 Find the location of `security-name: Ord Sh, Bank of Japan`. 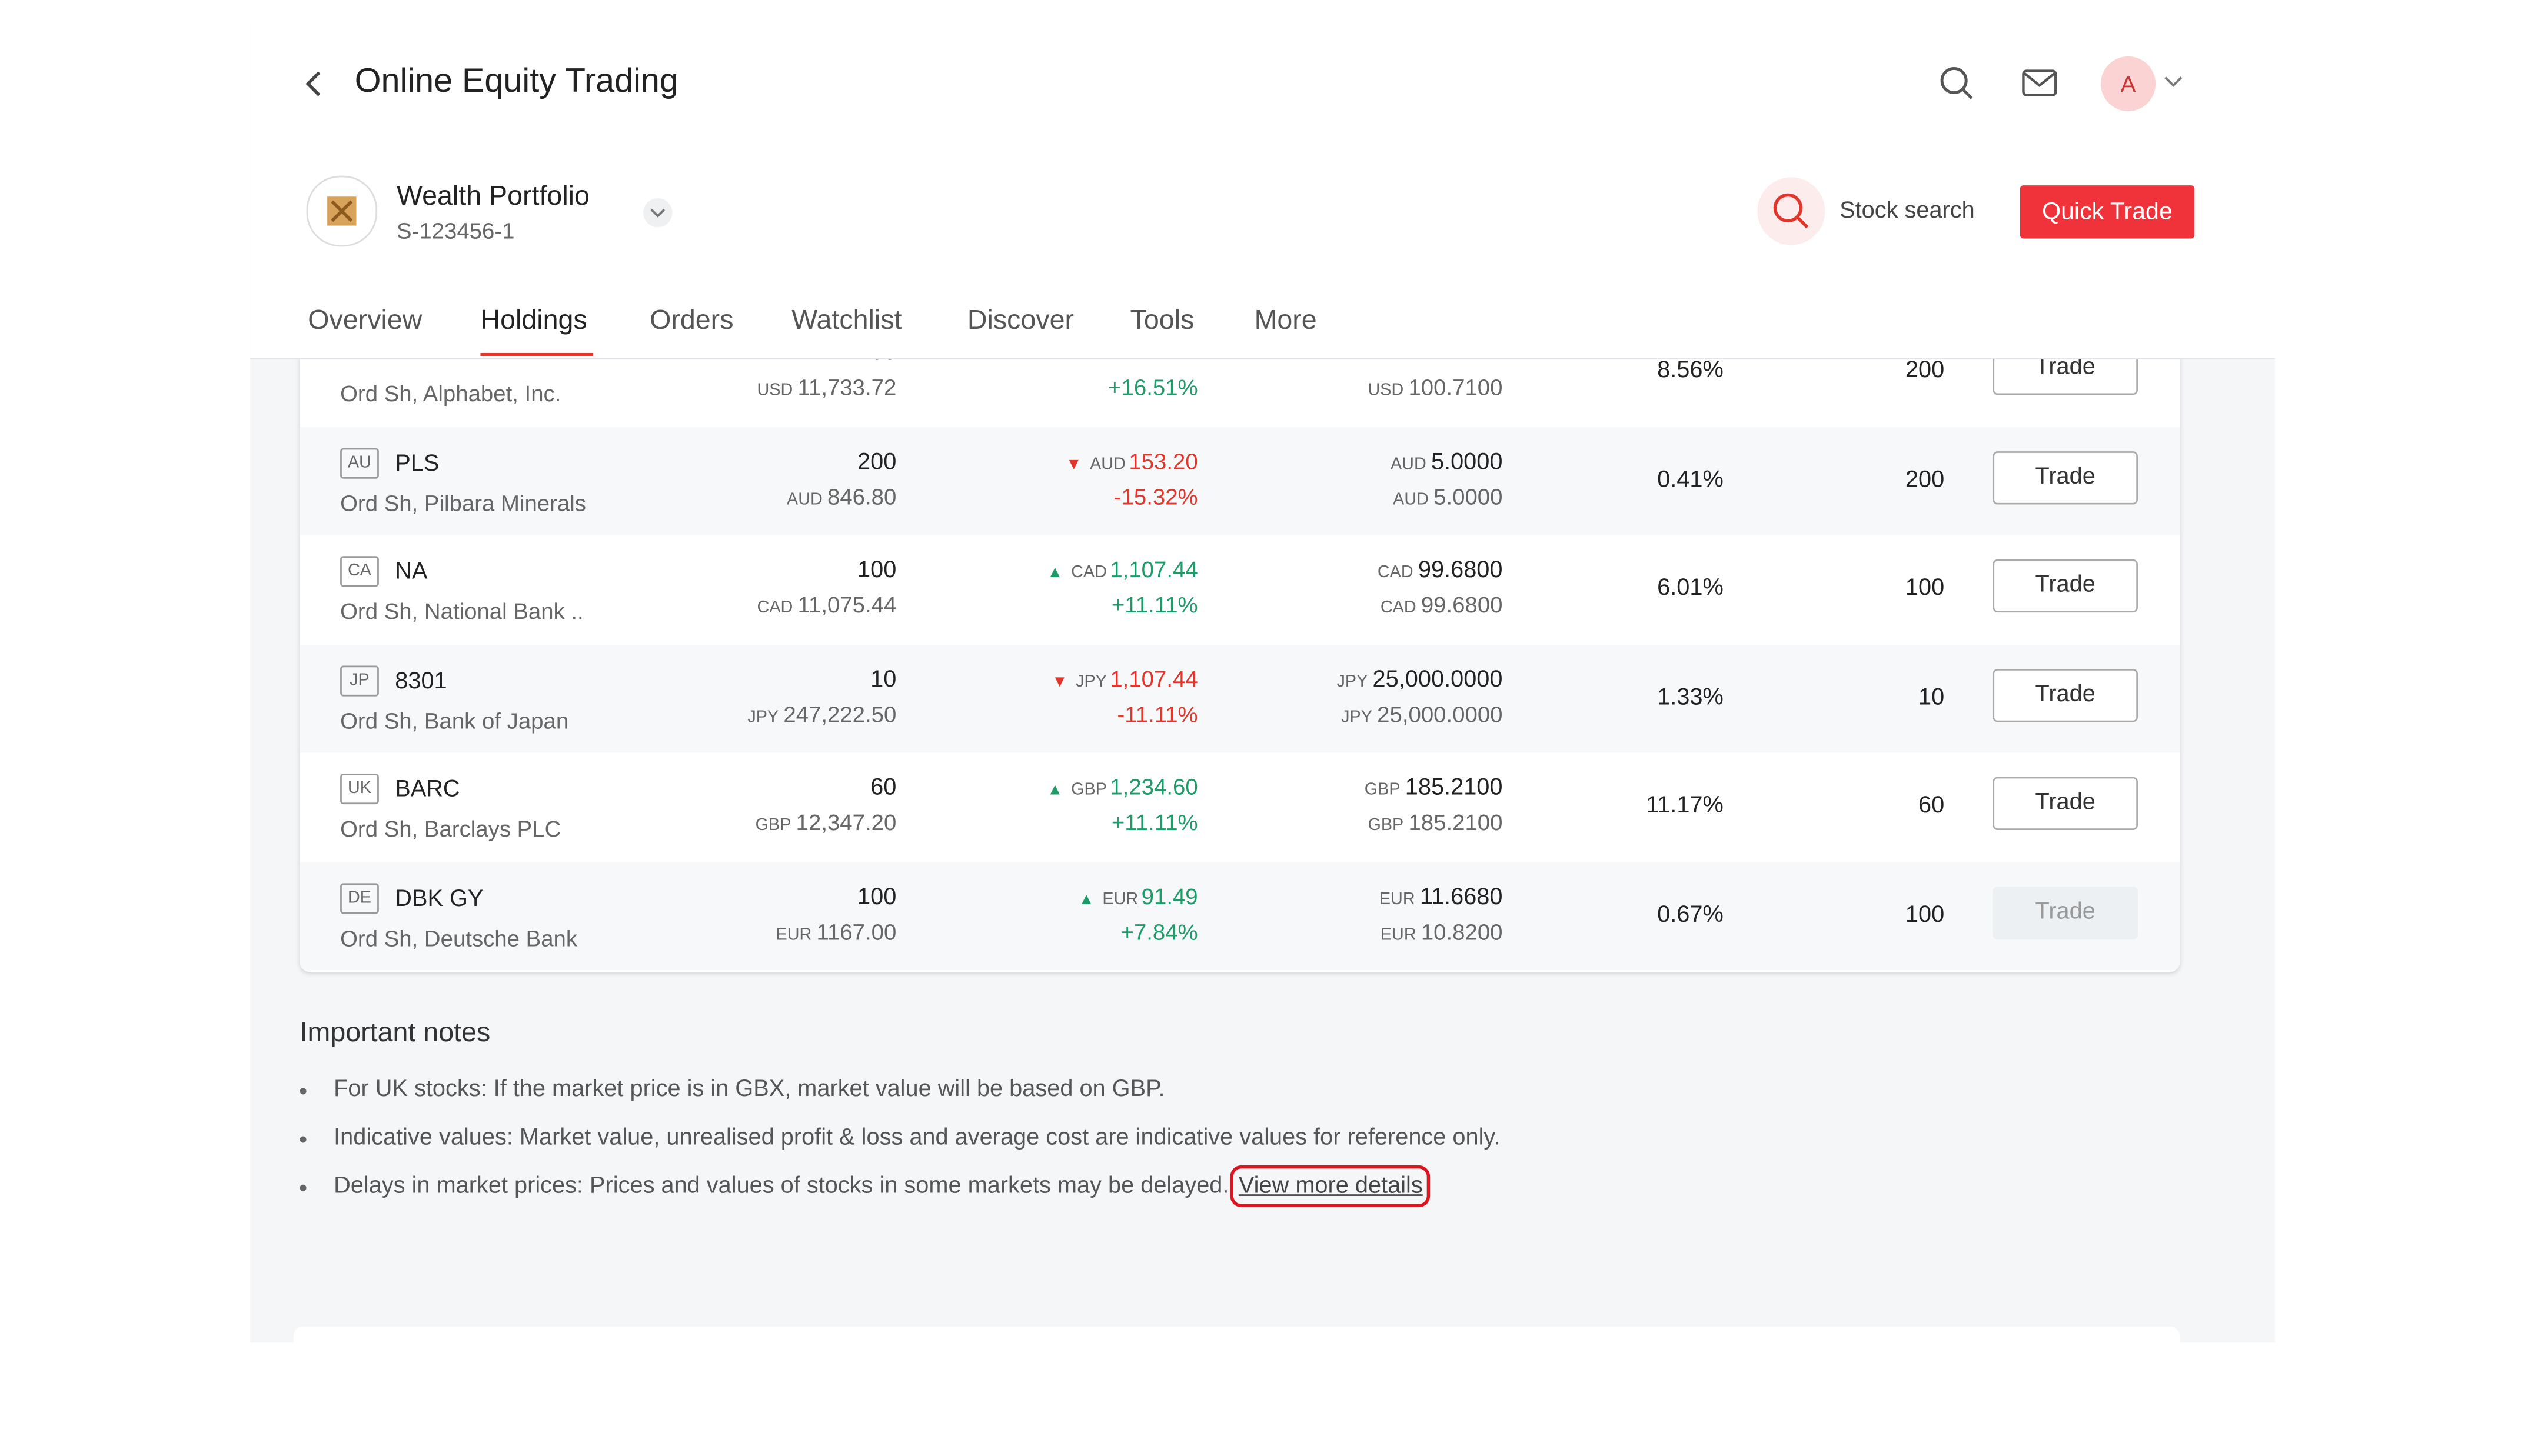

security-name: Ord Sh, Bank of Japan is located at coordinates (455, 720).